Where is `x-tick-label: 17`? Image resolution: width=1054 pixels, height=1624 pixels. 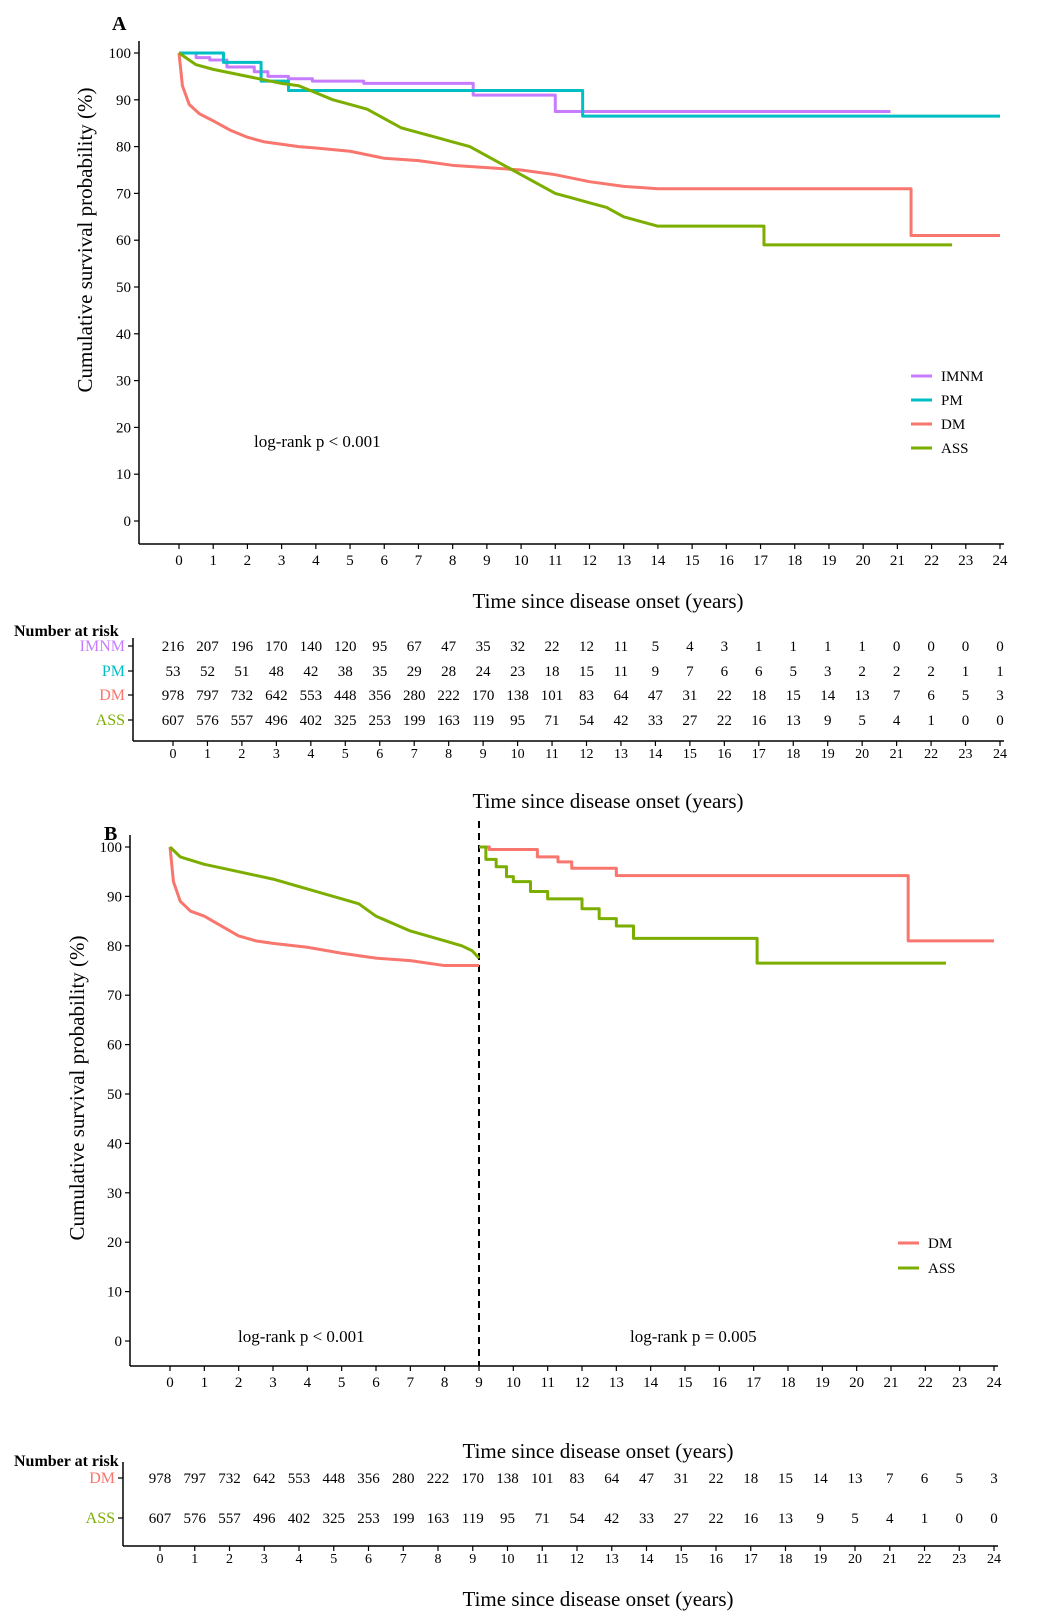
x-tick-label: 17 is located at coordinates (761, 561).